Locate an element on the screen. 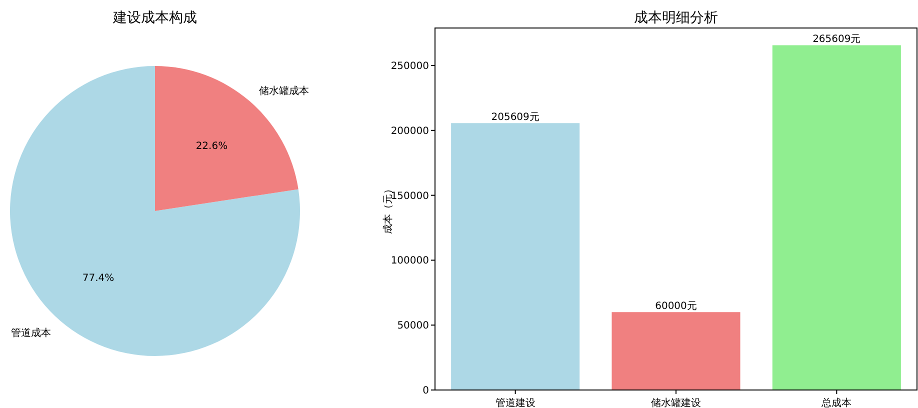 The height and width of the screenshot is (408, 918). x-tick-label: 储水罐建设 is located at coordinates (676, 402).